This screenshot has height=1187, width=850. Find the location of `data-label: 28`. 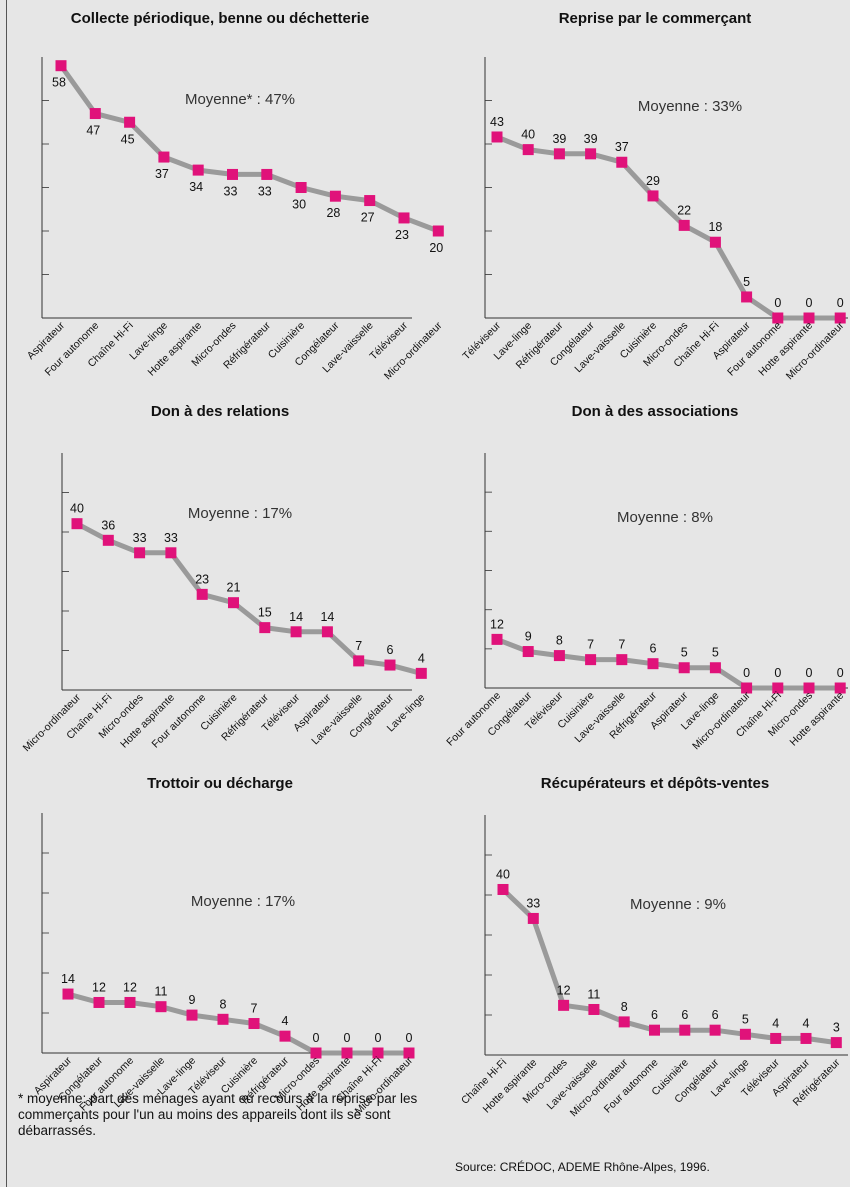

data-label: 28 is located at coordinates (333, 213).